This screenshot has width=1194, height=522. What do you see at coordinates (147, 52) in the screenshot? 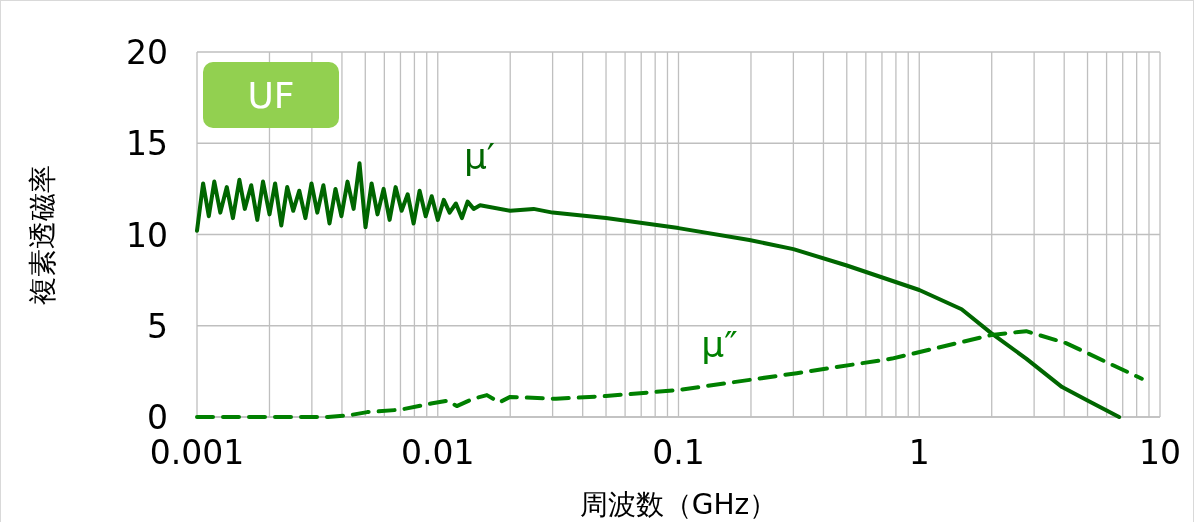
I see `y-tick-label: 20` at bounding box center [147, 52].